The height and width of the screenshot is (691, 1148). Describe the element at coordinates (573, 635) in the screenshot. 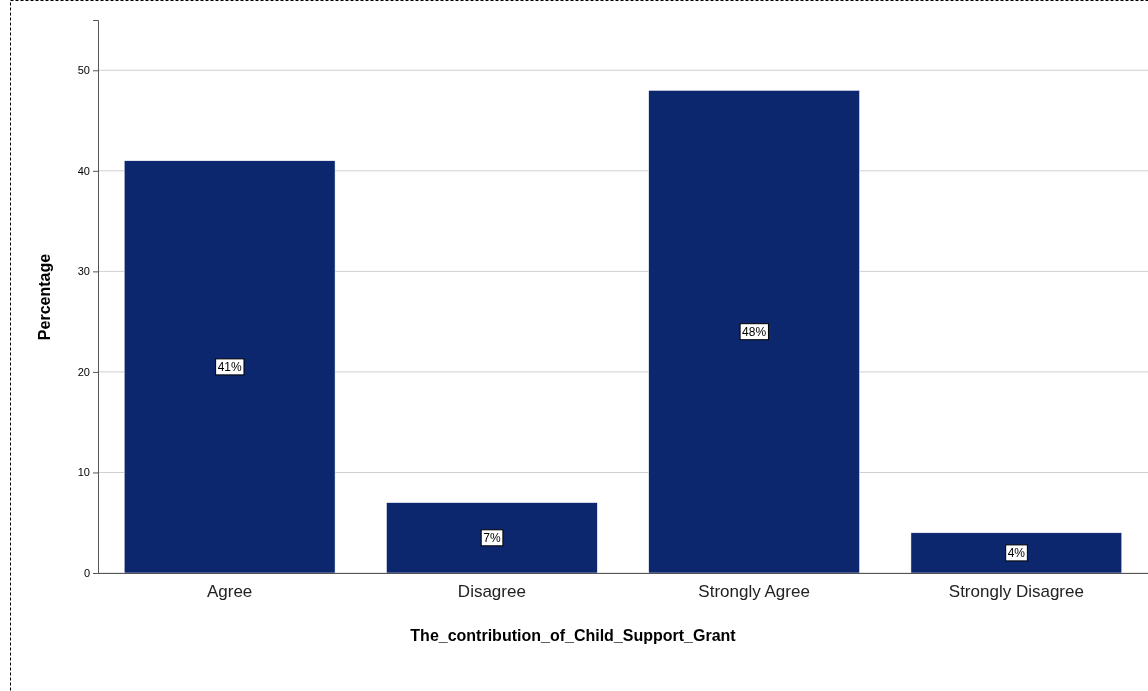

I see `x-axis-title: The_contribution_of_Child_Support_Grant` at that location.